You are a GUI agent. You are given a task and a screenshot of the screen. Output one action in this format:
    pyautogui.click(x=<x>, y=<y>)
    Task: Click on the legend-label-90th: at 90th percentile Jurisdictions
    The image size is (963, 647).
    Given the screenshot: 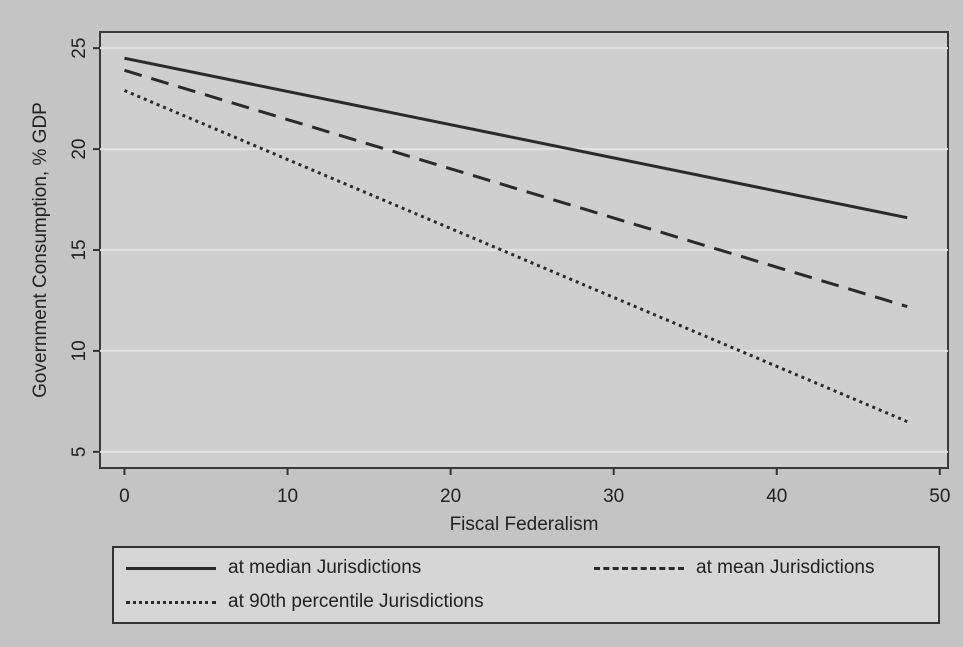 What is the action you would take?
    pyautogui.click(x=356, y=601)
    